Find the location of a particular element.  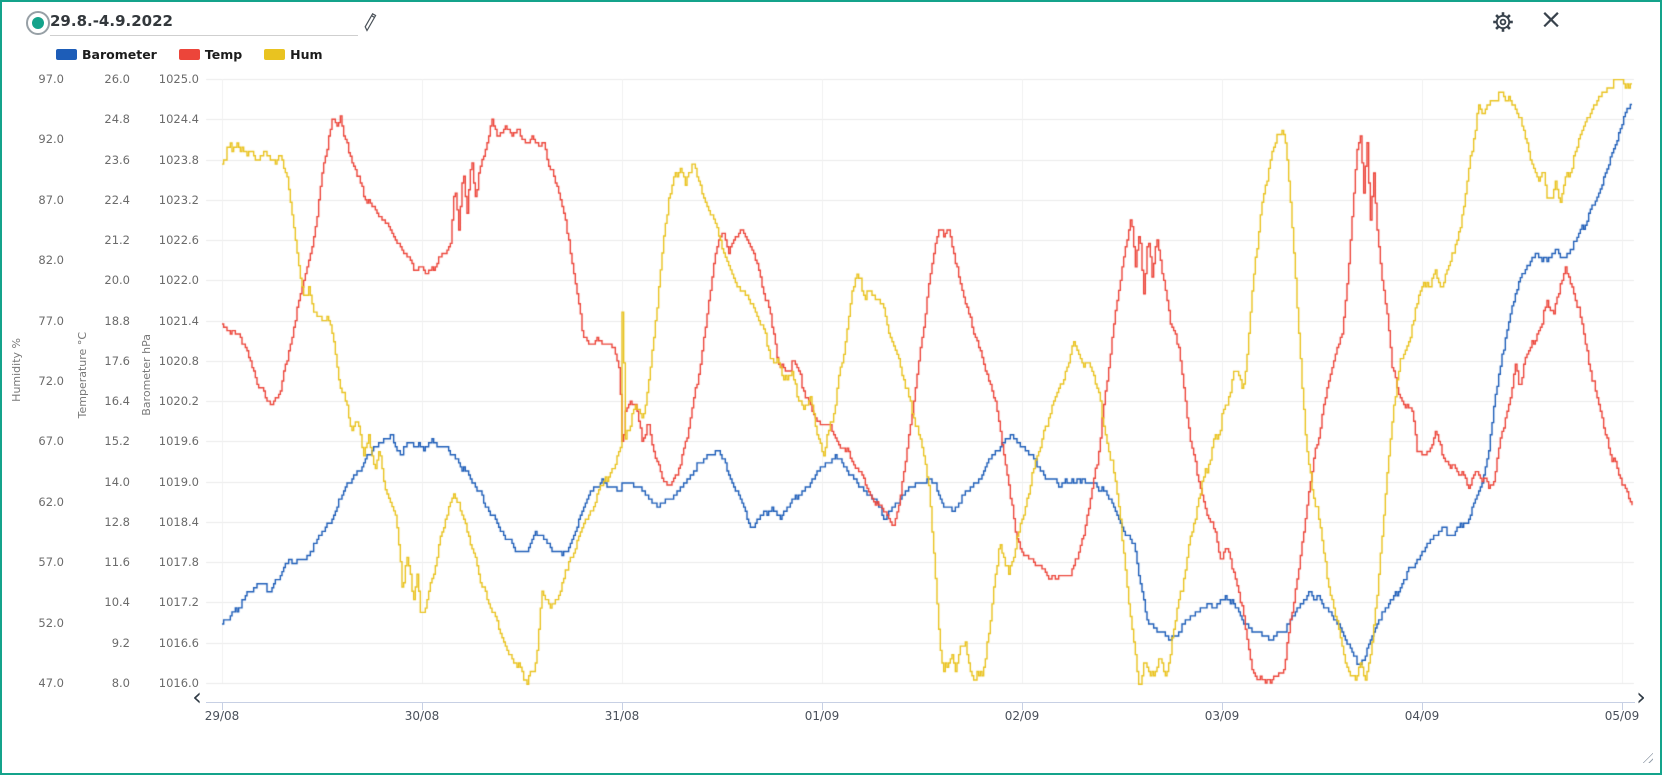

x-axis-date-label: 29/08 is located at coordinates (222, 716).